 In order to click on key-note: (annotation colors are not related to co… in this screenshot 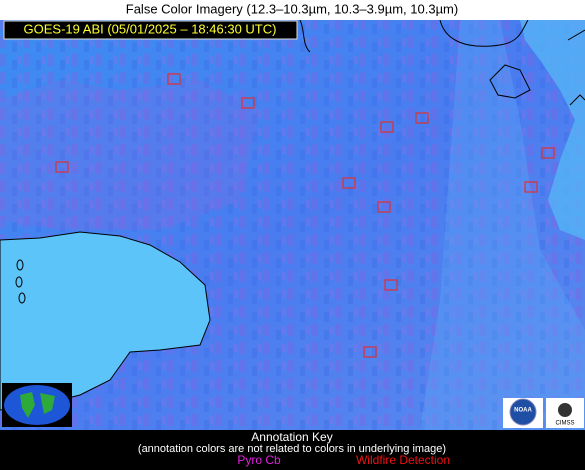, I will do `click(292, 449)`.